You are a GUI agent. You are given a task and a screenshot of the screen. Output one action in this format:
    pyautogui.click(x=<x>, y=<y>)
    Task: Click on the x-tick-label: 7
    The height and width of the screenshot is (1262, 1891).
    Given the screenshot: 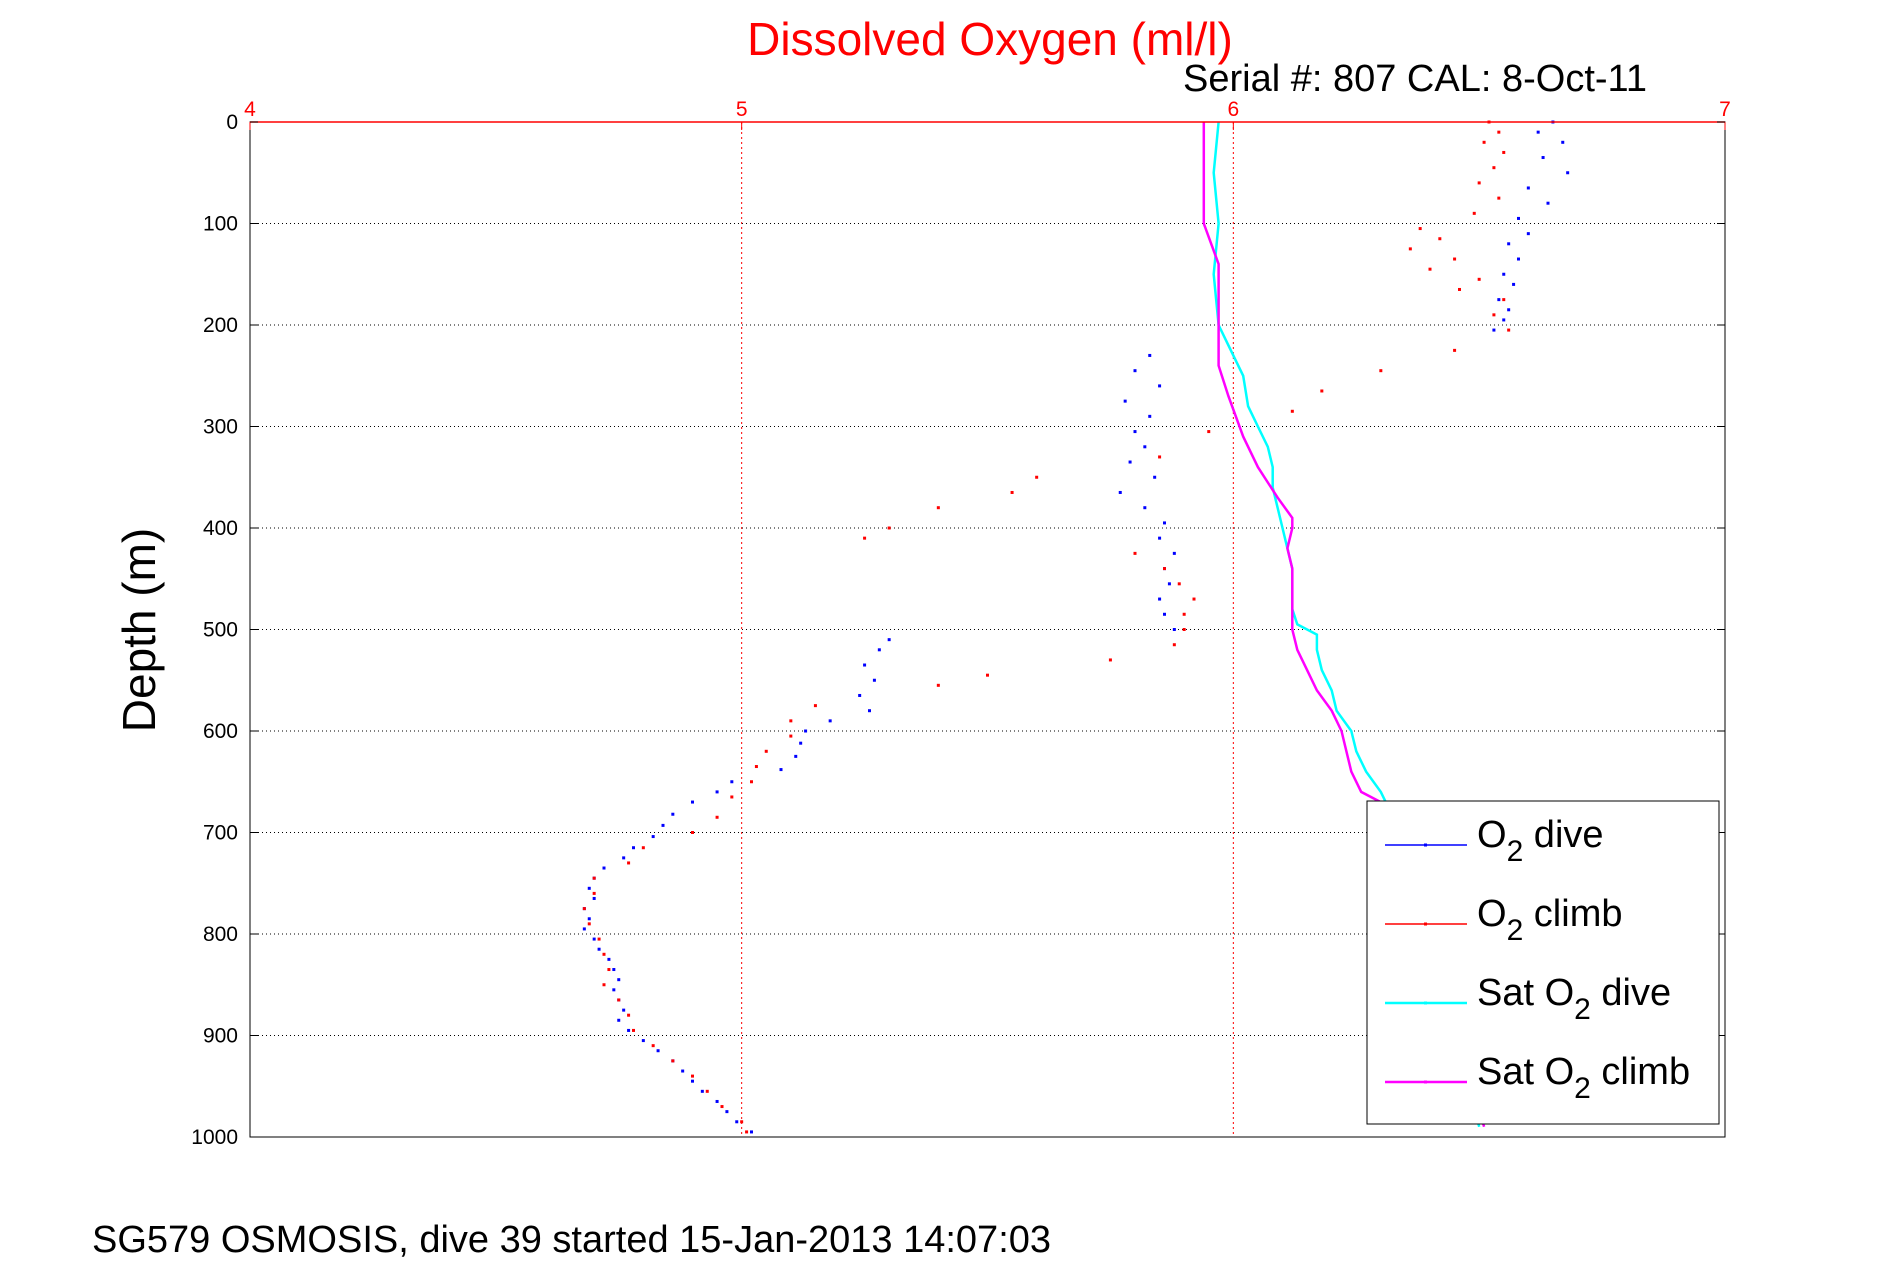 What is the action you would take?
    pyautogui.click(x=1725, y=109)
    